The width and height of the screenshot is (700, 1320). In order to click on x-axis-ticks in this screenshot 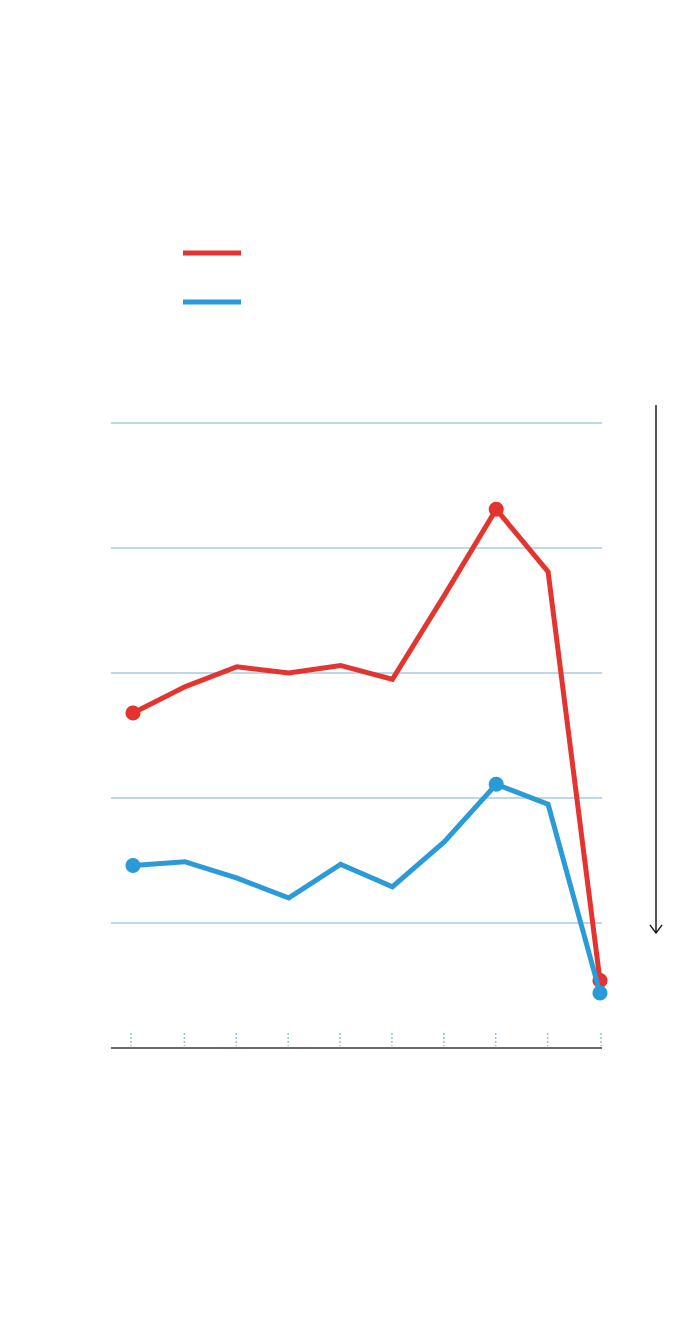, I will do `click(366, 1039)`.